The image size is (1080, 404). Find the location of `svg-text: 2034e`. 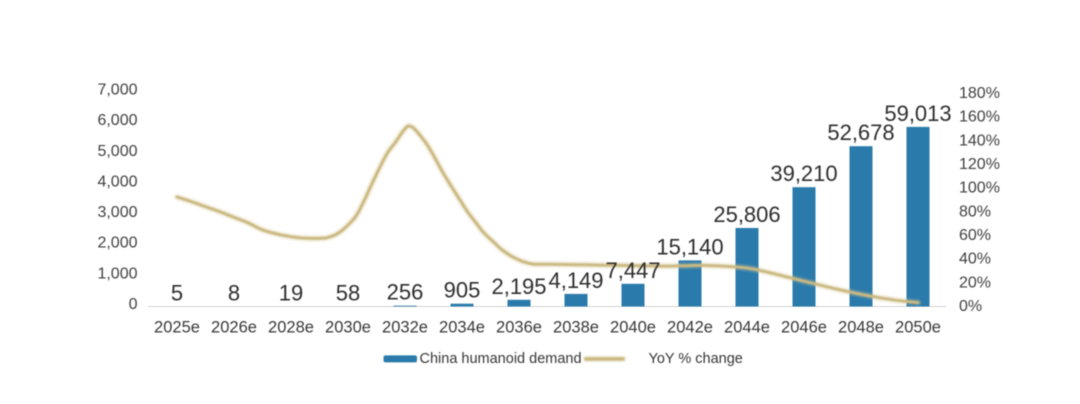

svg-text: 2034e is located at coordinates (462, 328).